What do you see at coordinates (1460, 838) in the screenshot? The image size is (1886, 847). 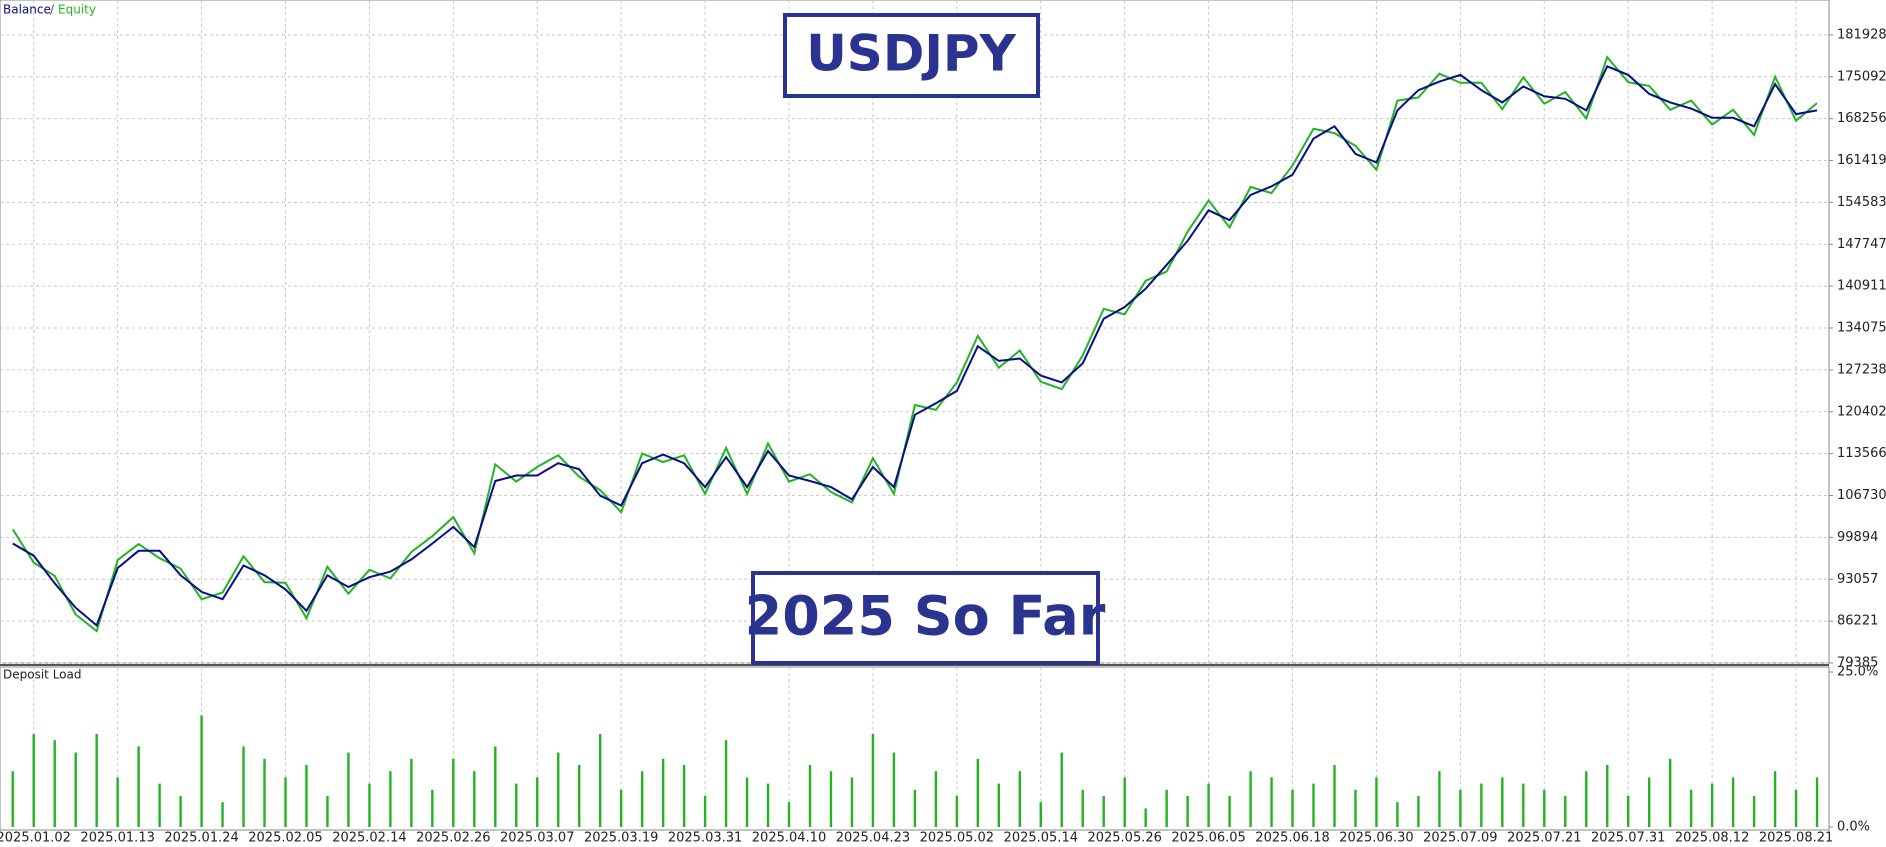 I see `x-tick-label: 2025.07.09` at bounding box center [1460, 838].